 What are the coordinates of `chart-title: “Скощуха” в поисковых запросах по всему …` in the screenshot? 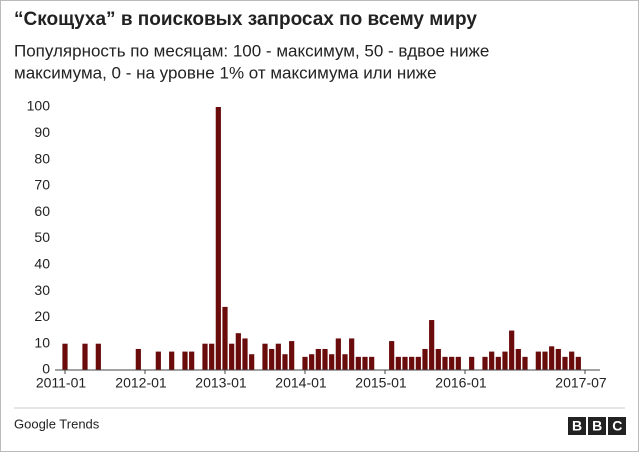 It's located at (245, 19).